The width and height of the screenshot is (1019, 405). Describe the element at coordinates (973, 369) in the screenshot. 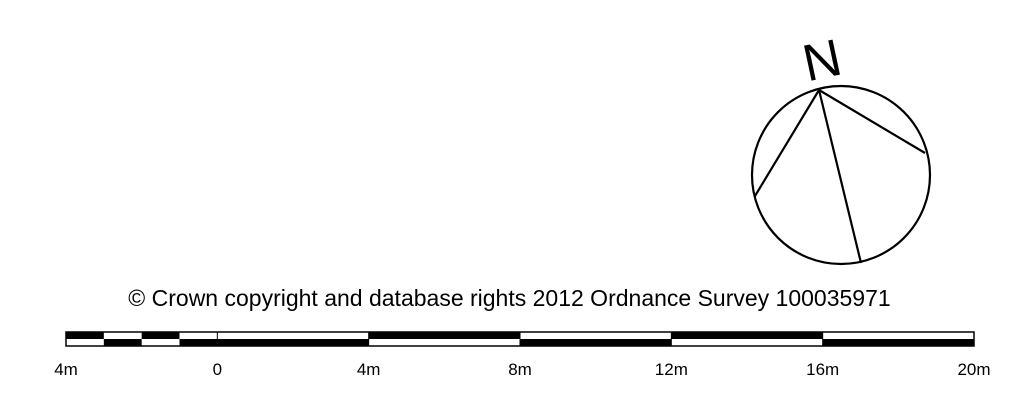

I see `scale-bar-tick-label: 20m` at that location.